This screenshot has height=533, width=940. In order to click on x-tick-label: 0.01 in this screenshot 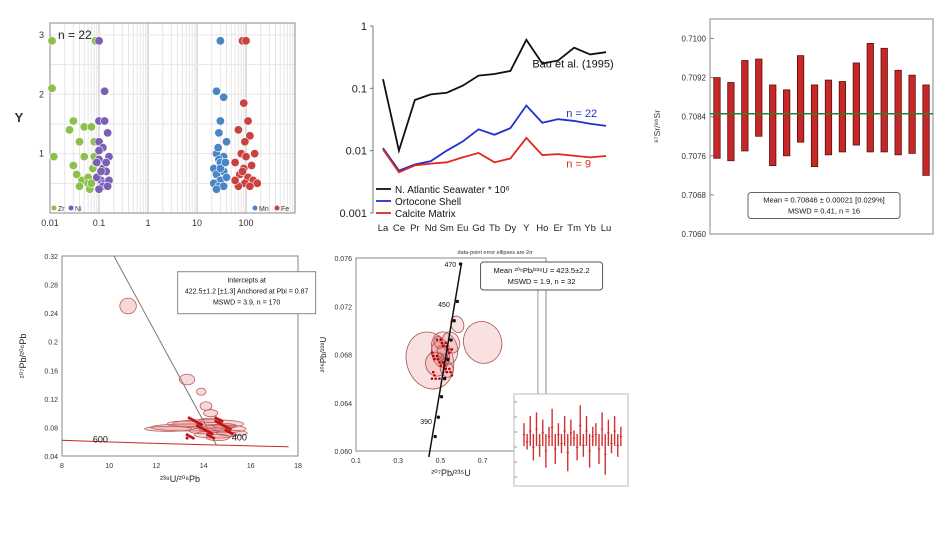, I will do `click(50, 223)`.